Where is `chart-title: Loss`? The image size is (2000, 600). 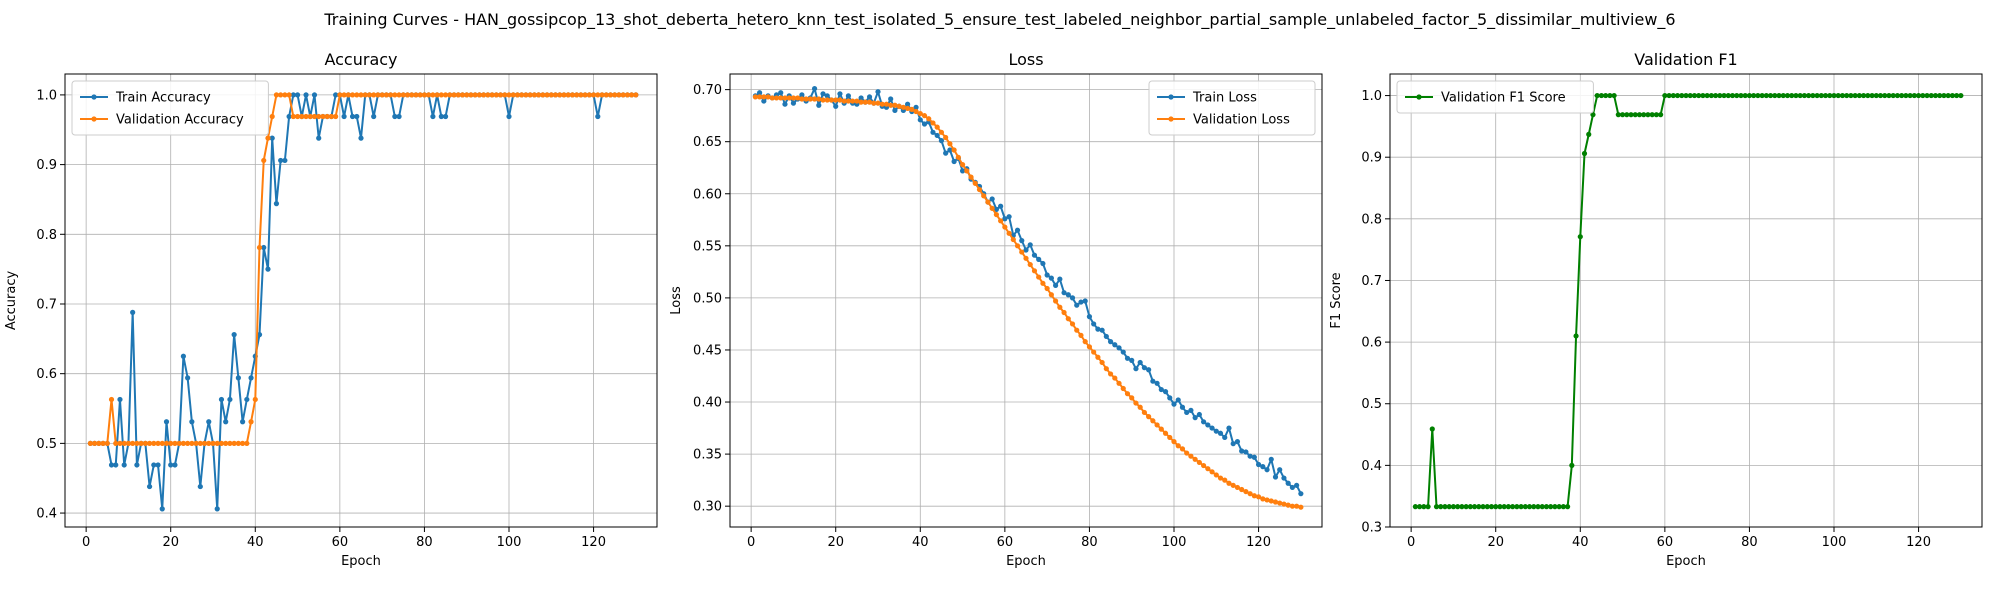
chart-title: Loss is located at coordinates (1025, 59).